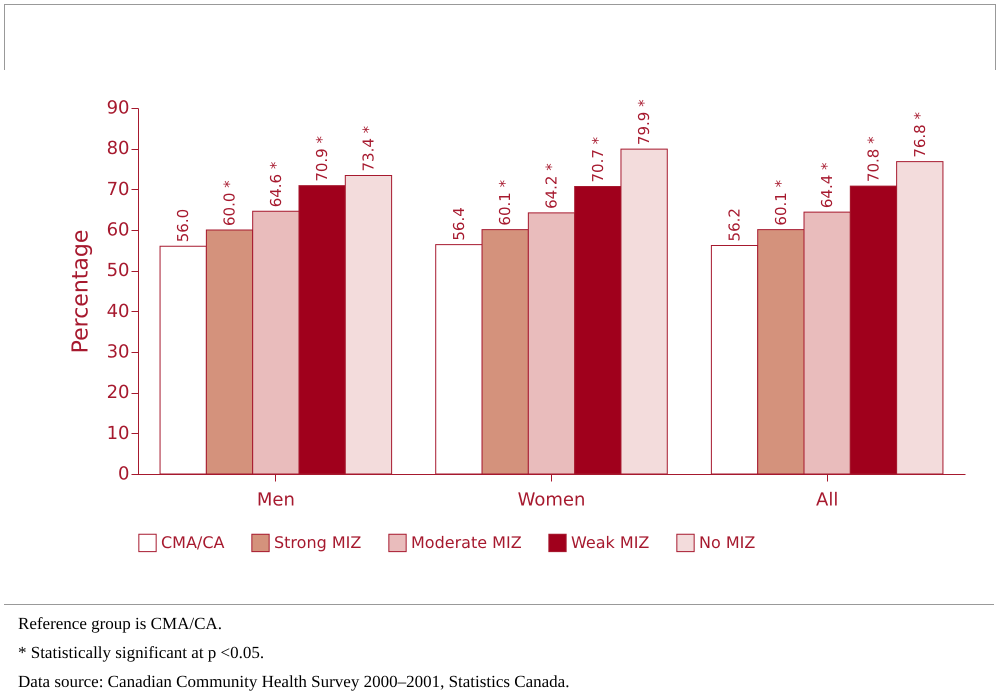 This screenshot has width=997, height=698. What do you see at coordinates (873, 159) in the screenshot?
I see `data-label: 70.8 *` at bounding box center [873, 159].